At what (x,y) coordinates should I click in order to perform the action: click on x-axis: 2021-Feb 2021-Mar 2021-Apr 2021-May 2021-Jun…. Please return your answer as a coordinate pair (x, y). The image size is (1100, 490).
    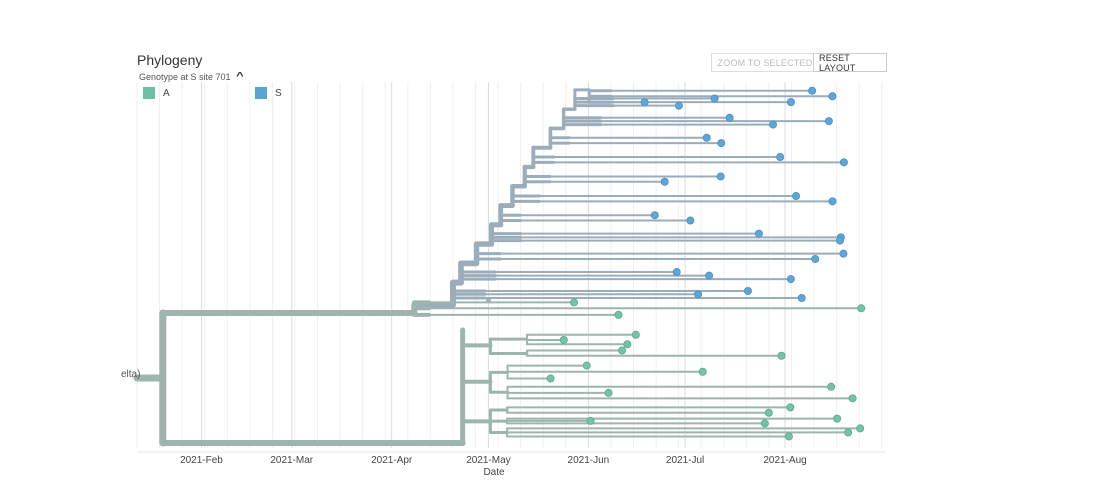
    Looking at the image, I should click on (511, 458).